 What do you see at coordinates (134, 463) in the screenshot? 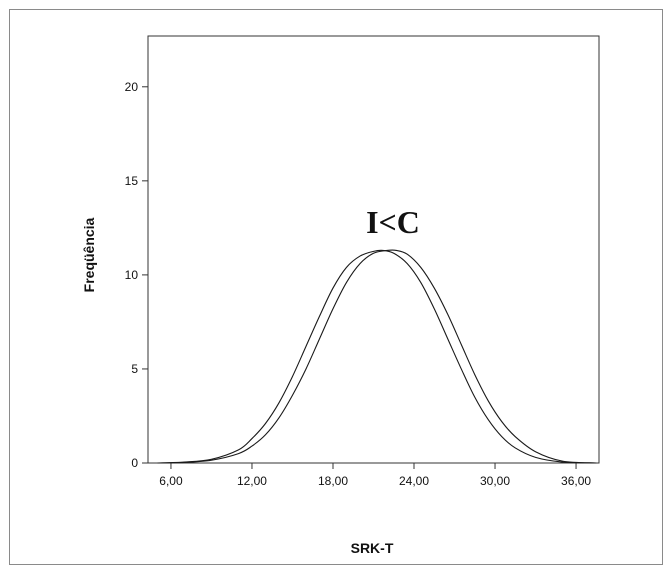
I see `y-tick-label: 0` at bounding box center [134, 463].